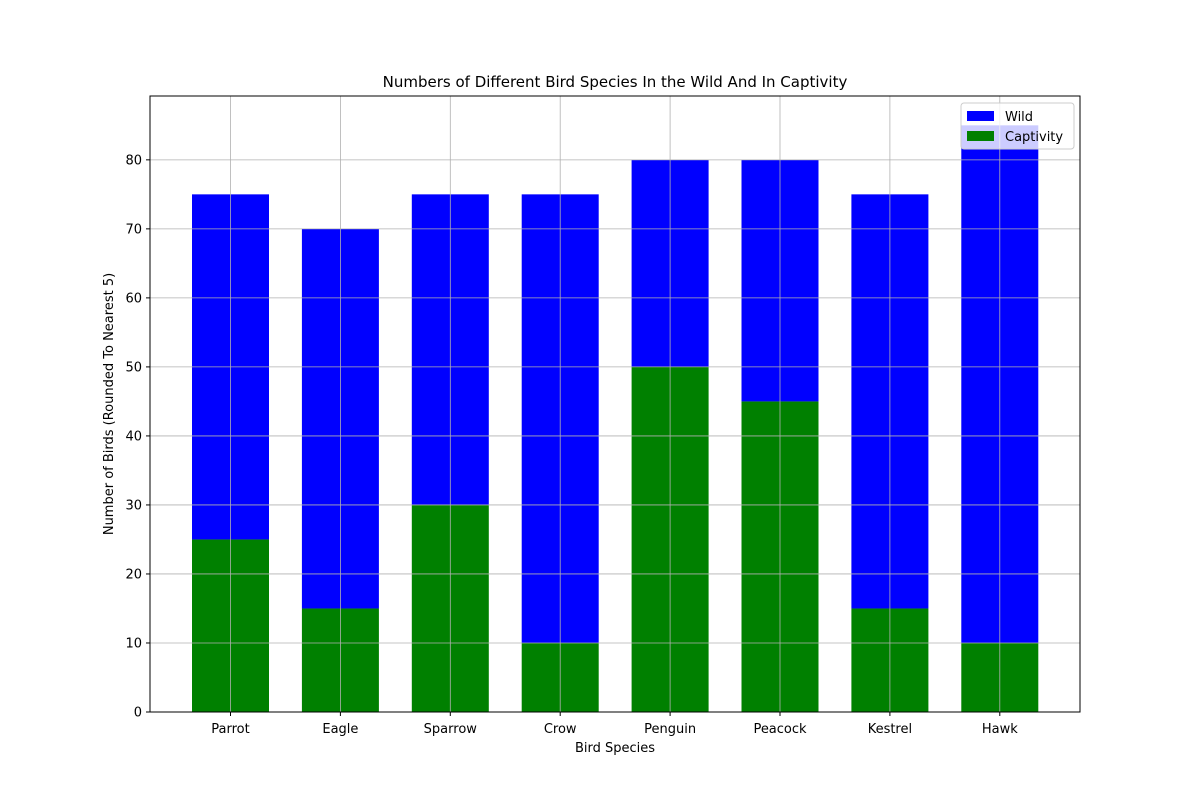 This screenshot has width=1200, height=800. I want to click on x-tick-label-sparrow: Sparrow, so click(451, 729).